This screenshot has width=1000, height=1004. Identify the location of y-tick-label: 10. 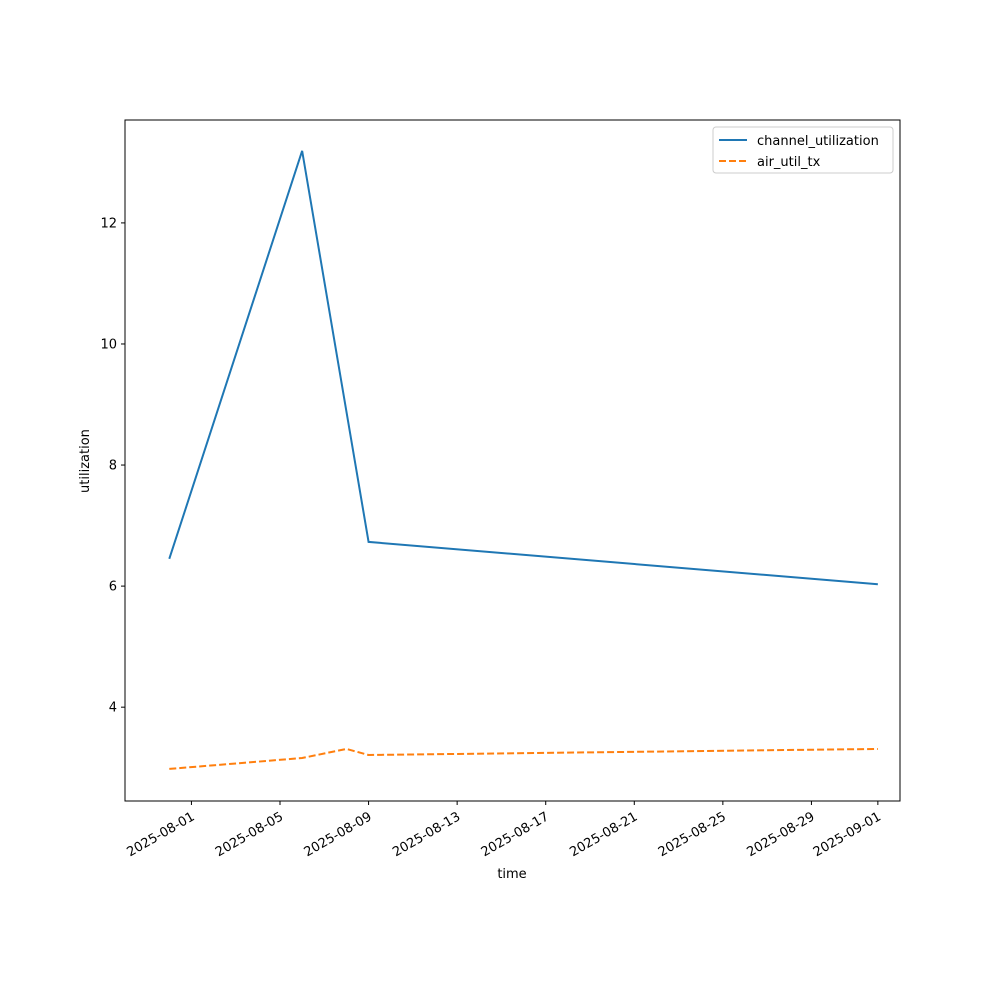
(108, 344).